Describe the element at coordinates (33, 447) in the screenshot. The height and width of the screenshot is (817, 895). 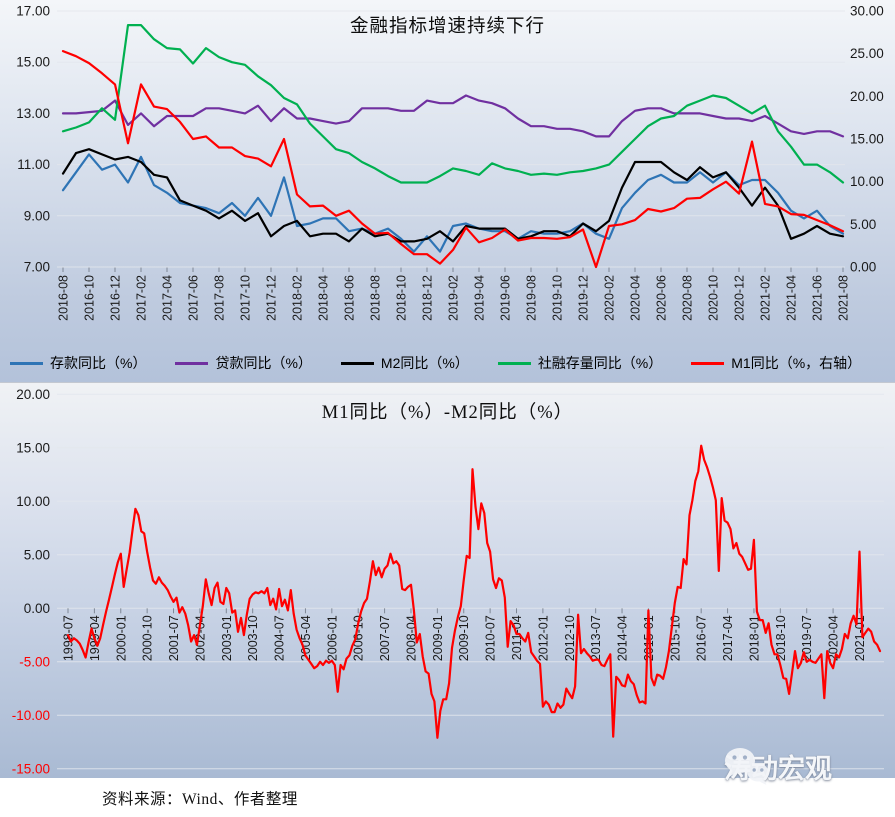
I see `left-axis-tick-label: 15.00` at that location.